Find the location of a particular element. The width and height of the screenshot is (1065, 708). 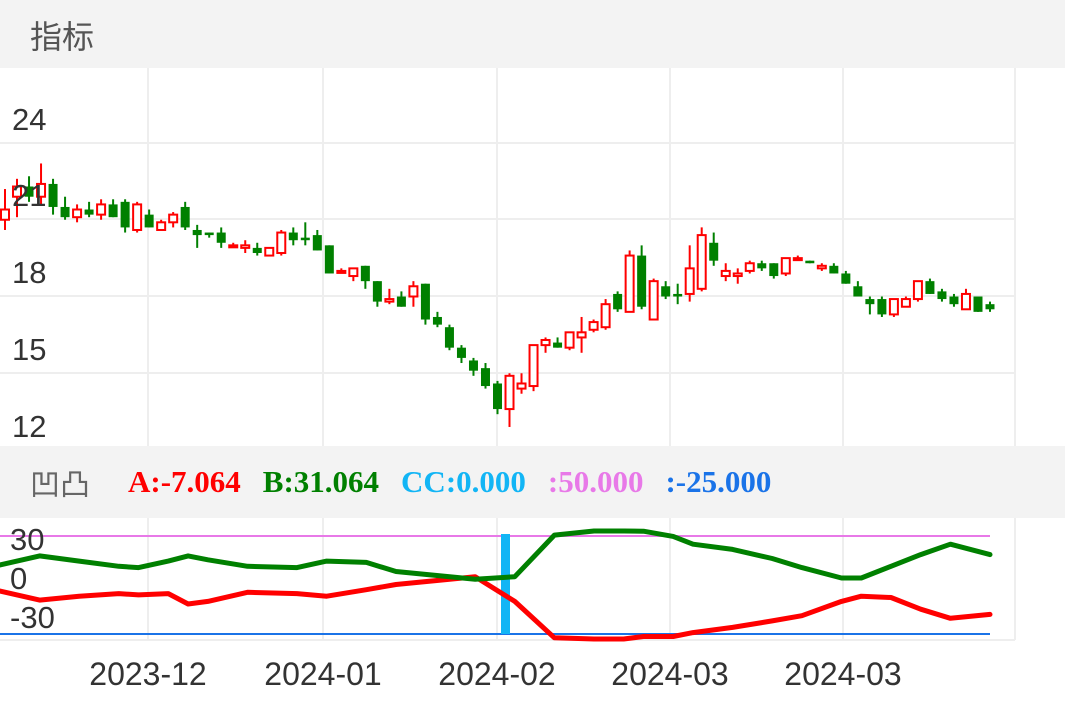

y-tick-label: 15 is located at coordinates (29, 349).